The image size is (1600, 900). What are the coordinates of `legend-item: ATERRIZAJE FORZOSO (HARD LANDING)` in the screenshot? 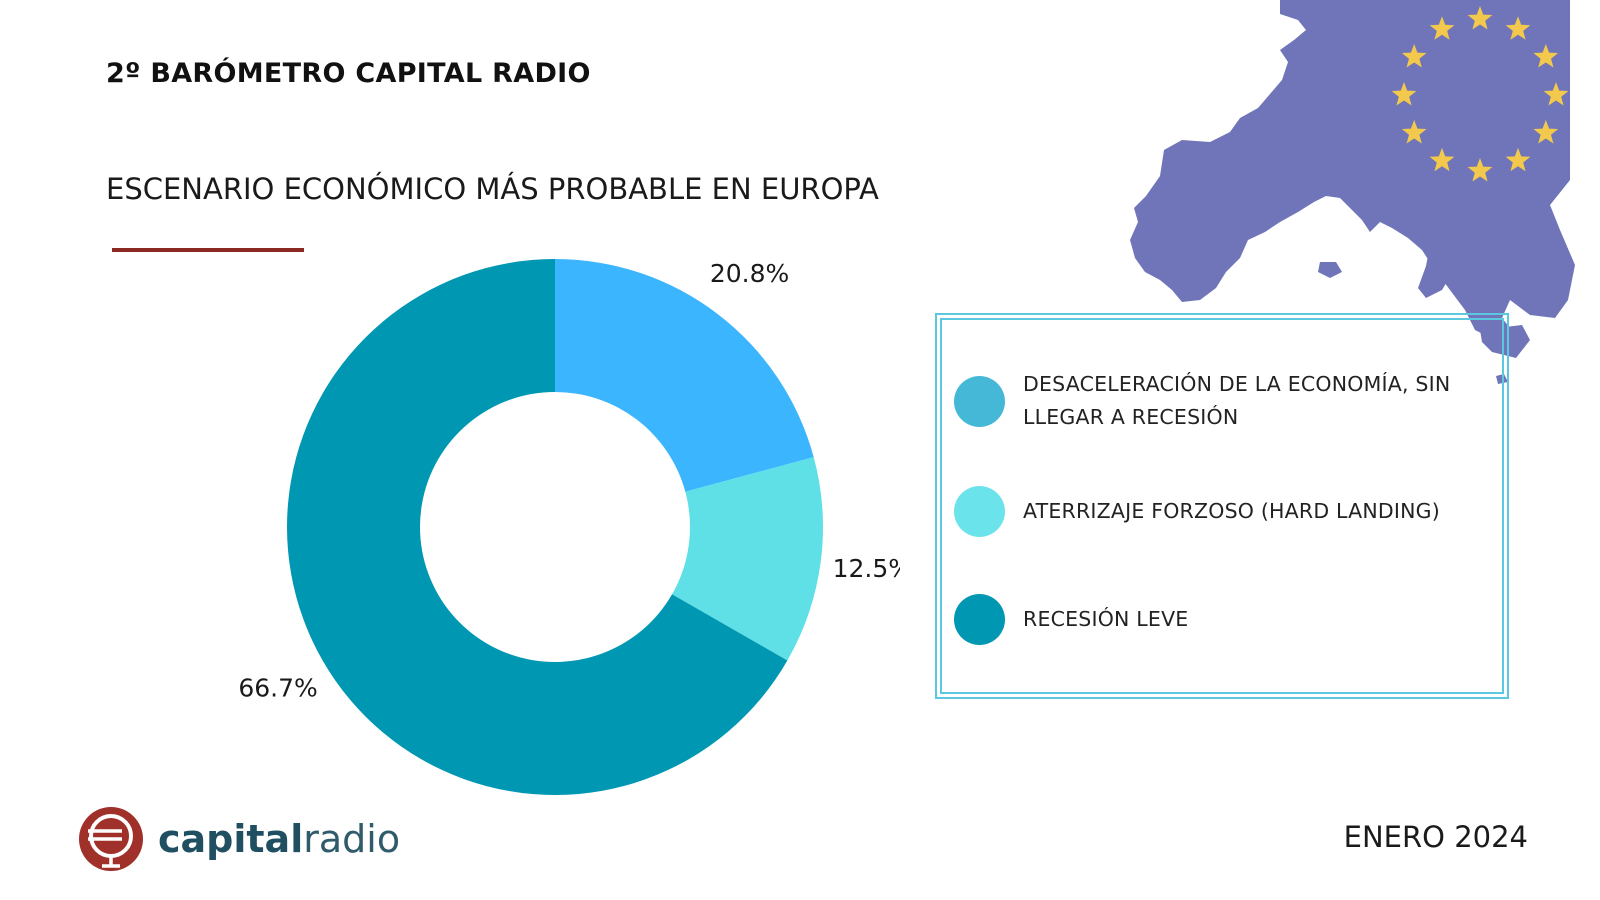 It's located at (1223, 511).